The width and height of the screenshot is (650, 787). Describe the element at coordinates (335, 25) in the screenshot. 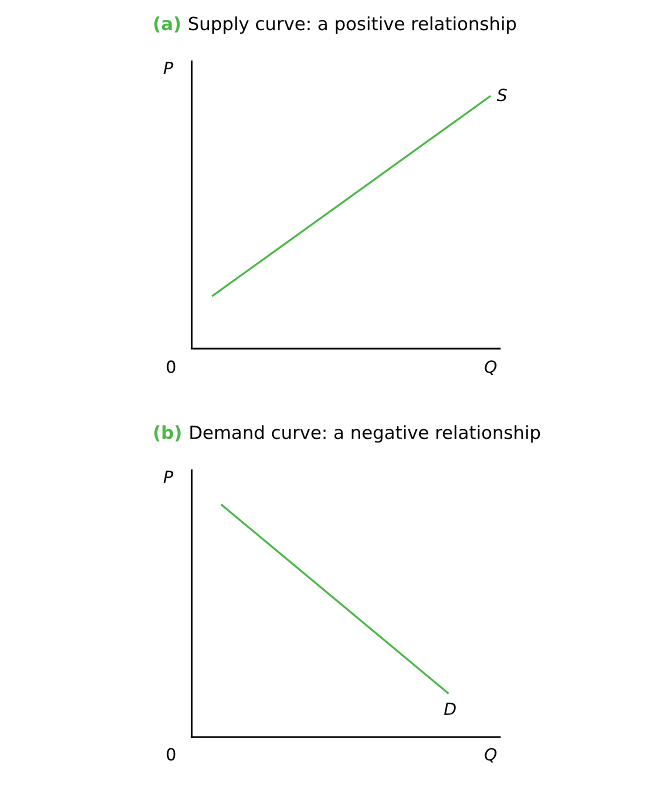

I see `chart-title: (a) Supply curve: a positive relationship` at that location.